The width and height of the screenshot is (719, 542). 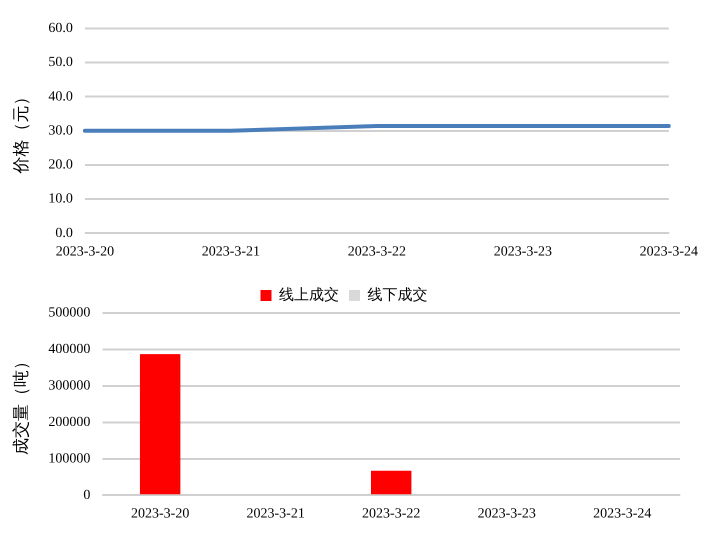 What do you see at coordinates (69, 422) in the screenshot?
I see `y-tick-label: 200000` at bounding box center [69, 422].